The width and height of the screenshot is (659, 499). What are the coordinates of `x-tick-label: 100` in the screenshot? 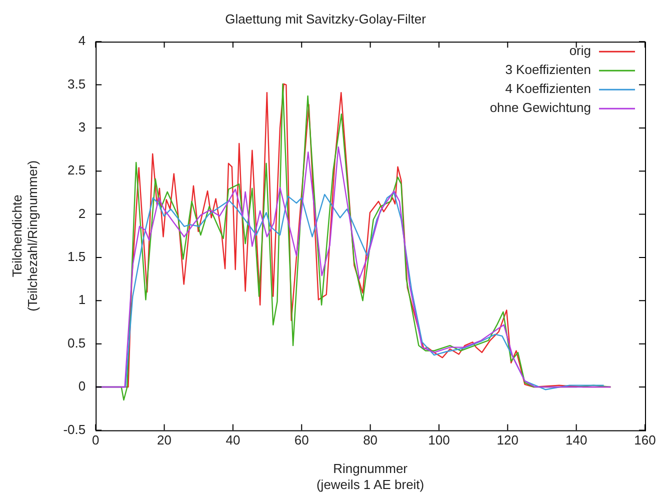 It's located at (439, 440).